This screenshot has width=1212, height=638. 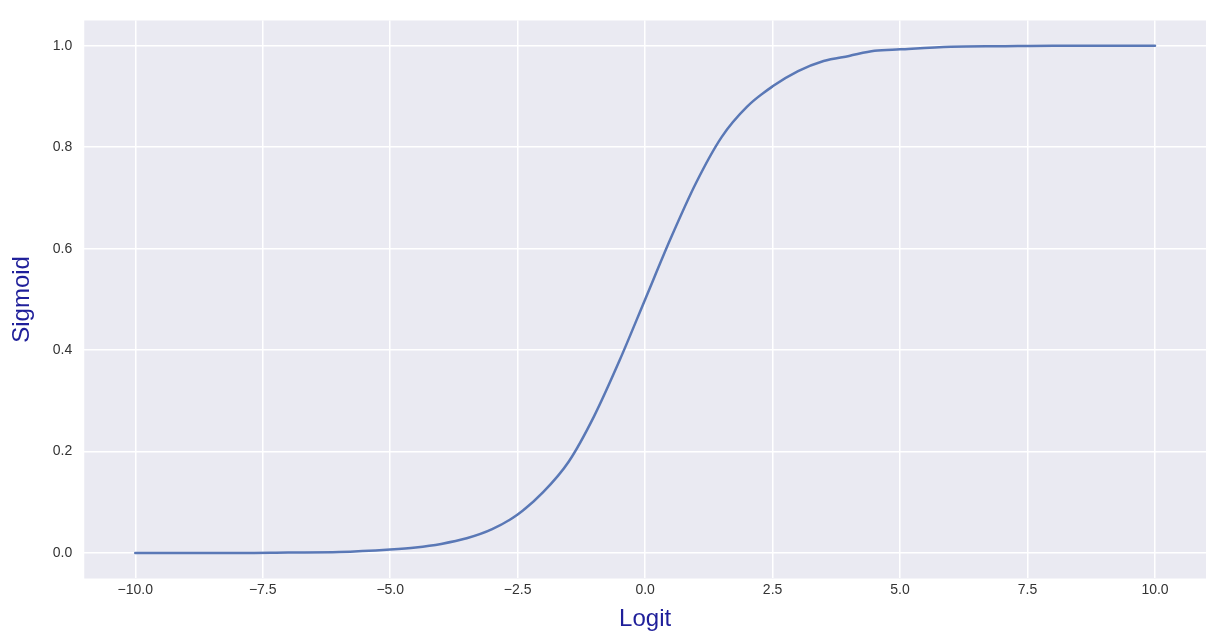 What do you see at coordinates (517, 588) in the screenshot?
I see `x-tick-label: −2.5` at bounding box center [517, 588].